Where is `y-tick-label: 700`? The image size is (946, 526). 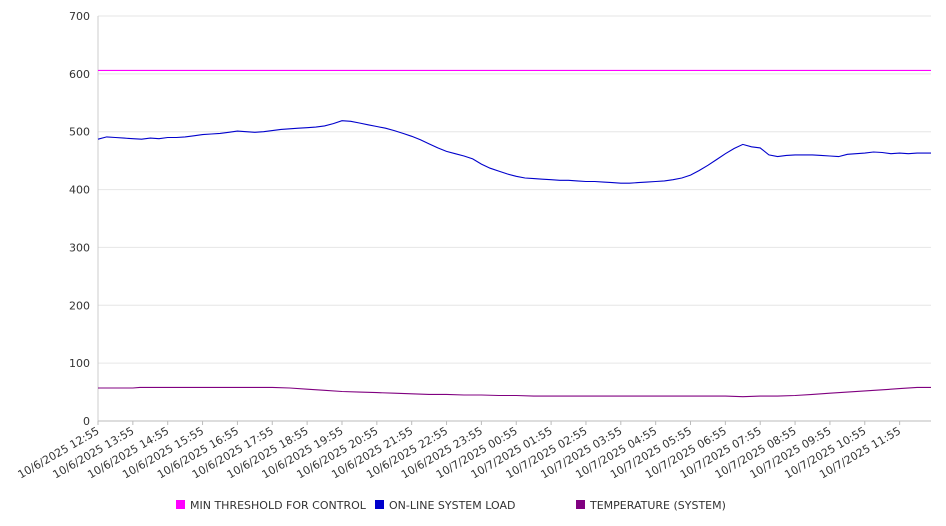
y-tick-label: 700 is located at coordinates (79, 16).